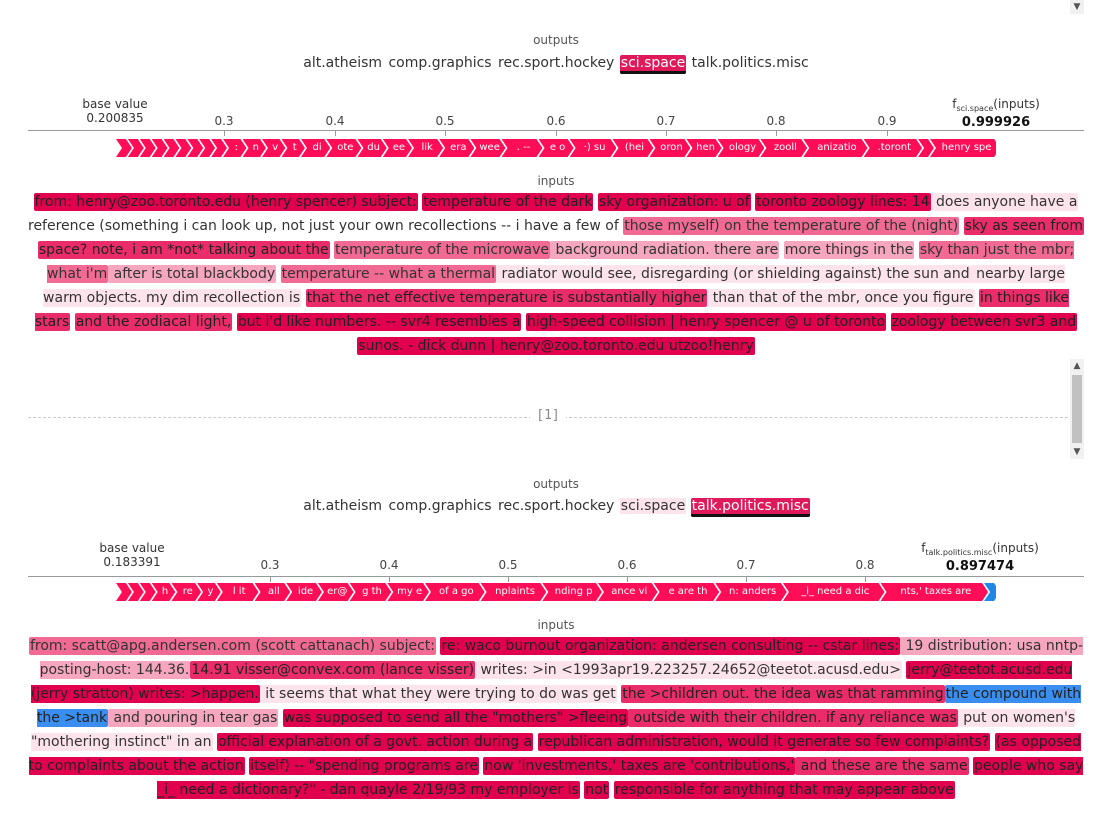 This screenshot has height=815, width=1096. What do you see at coordinates (234, 148) in the screenshot?
I see `force-segment: :` at bounding box center [234, 148].